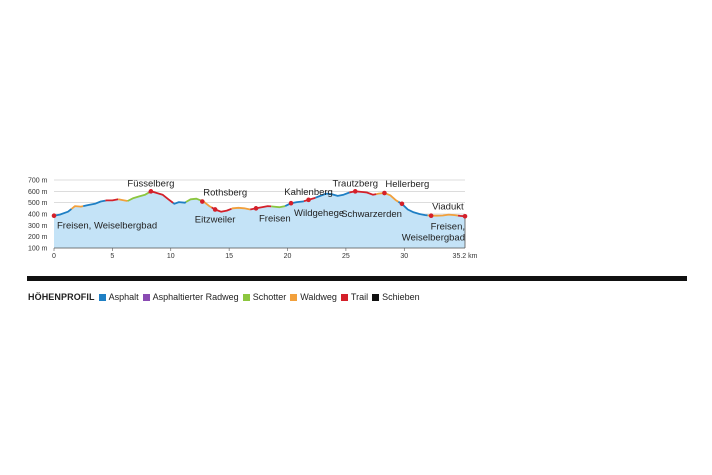 Image resolution: width=712 pixels, height=475 pixels. I want to click on legend-item-trail: Trail, so click(354, 297).